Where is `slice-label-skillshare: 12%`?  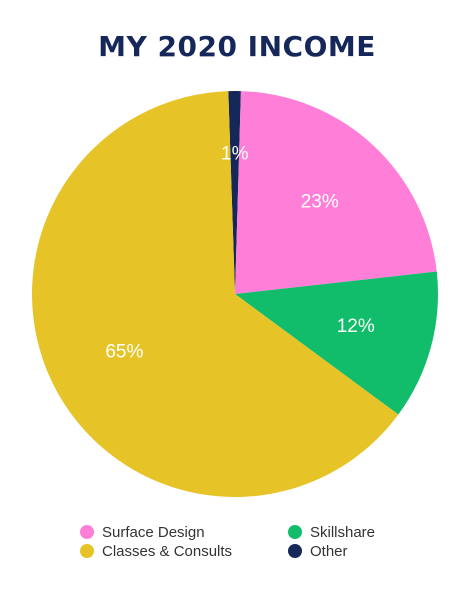
slice-label-skillshare: 12% is located at coordinates (356, 326).